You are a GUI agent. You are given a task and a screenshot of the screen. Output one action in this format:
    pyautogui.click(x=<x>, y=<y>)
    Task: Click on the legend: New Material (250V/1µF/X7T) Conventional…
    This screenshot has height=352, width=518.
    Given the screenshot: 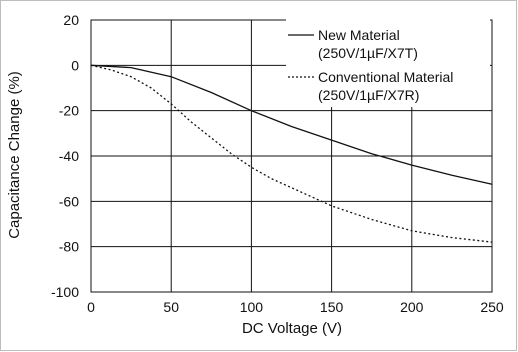 What is the action you would take?
    pyautogui.click(x=388, y=62)
    